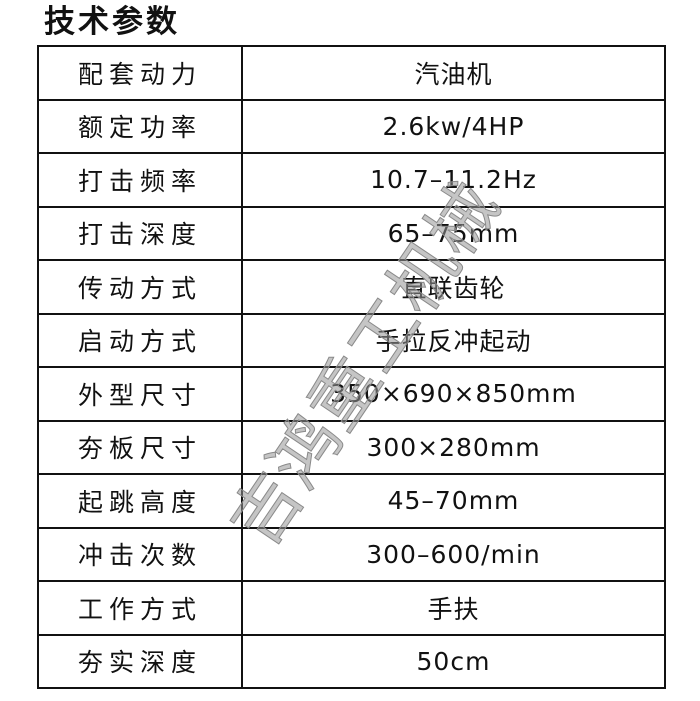 This screenshot has height=701, width=700. What do you see at coordinates (453, 340) in the screenshot?
I see `spec-value: 手拉反冲起动` at bounding box center [453, 340].